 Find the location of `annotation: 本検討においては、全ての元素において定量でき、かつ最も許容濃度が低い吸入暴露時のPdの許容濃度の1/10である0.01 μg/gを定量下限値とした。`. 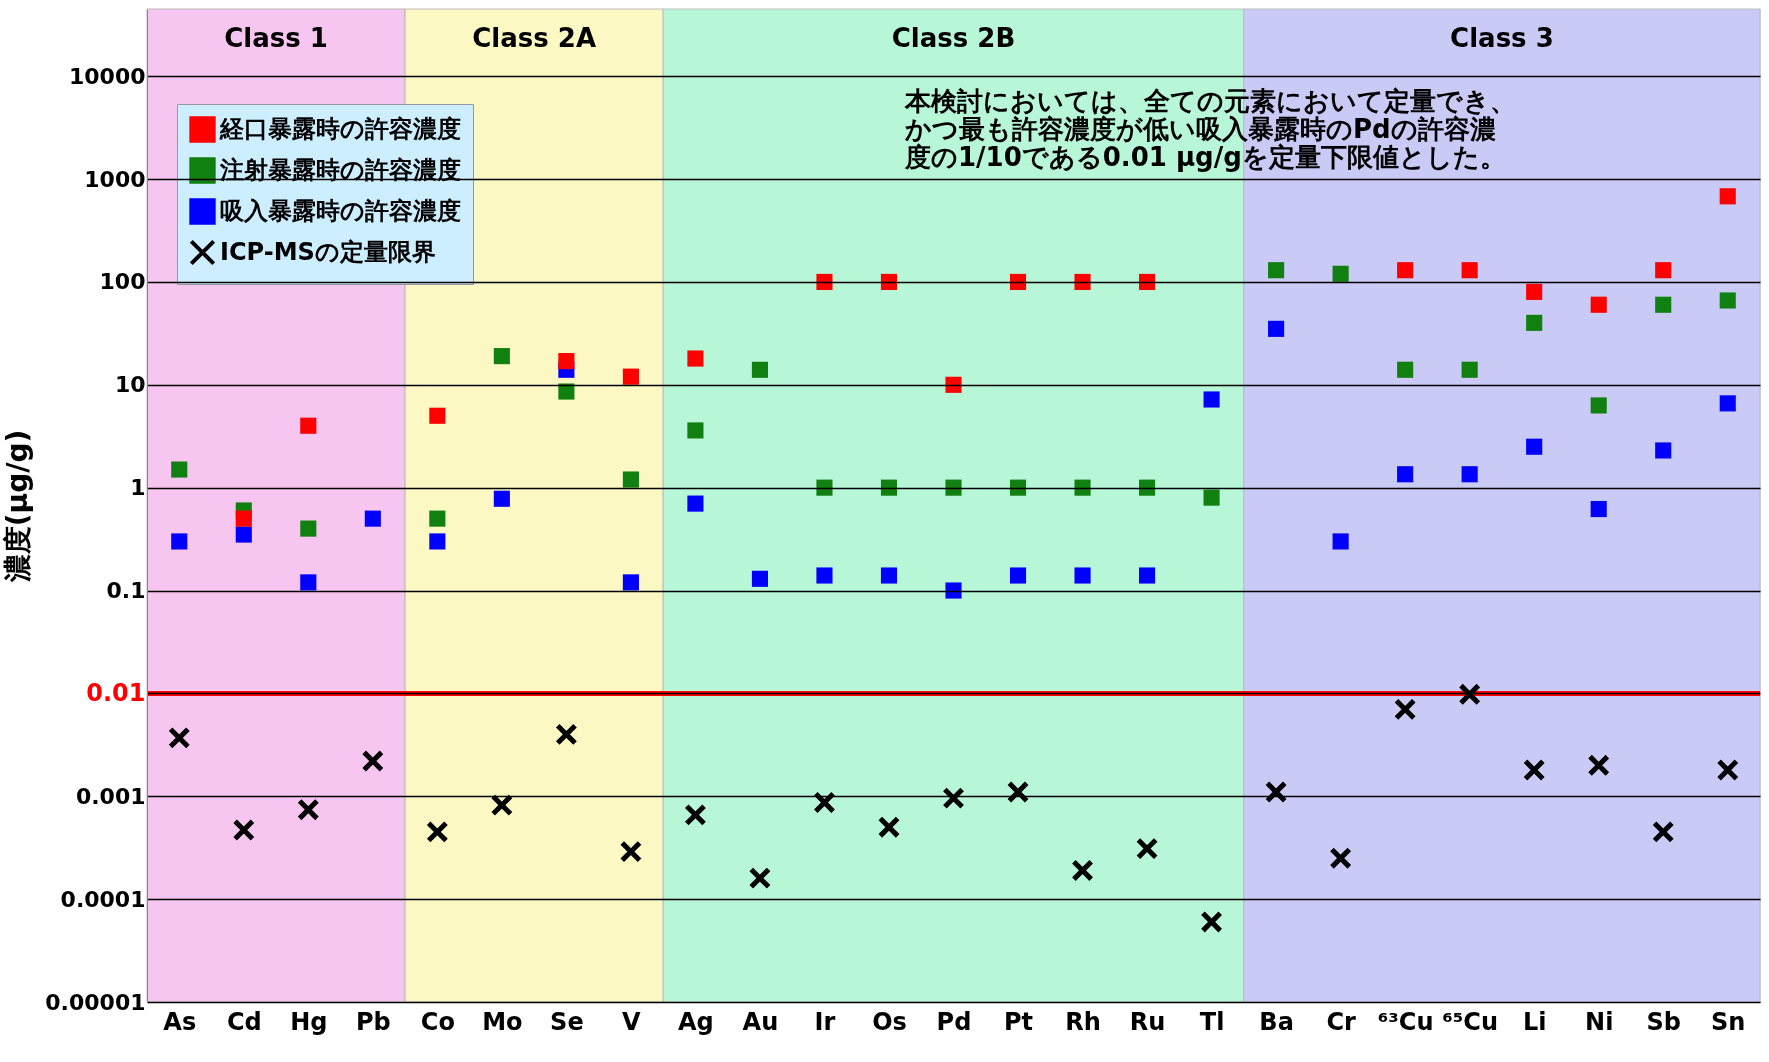

annotation: 本検討においては、全ての元素において定量でき、かつ最も許容濃度が低い吸入暴露時のPdの許容濃度の1/10である0.01 μg/gを定量下限値とした。 is located at coordinates (1210, 129).